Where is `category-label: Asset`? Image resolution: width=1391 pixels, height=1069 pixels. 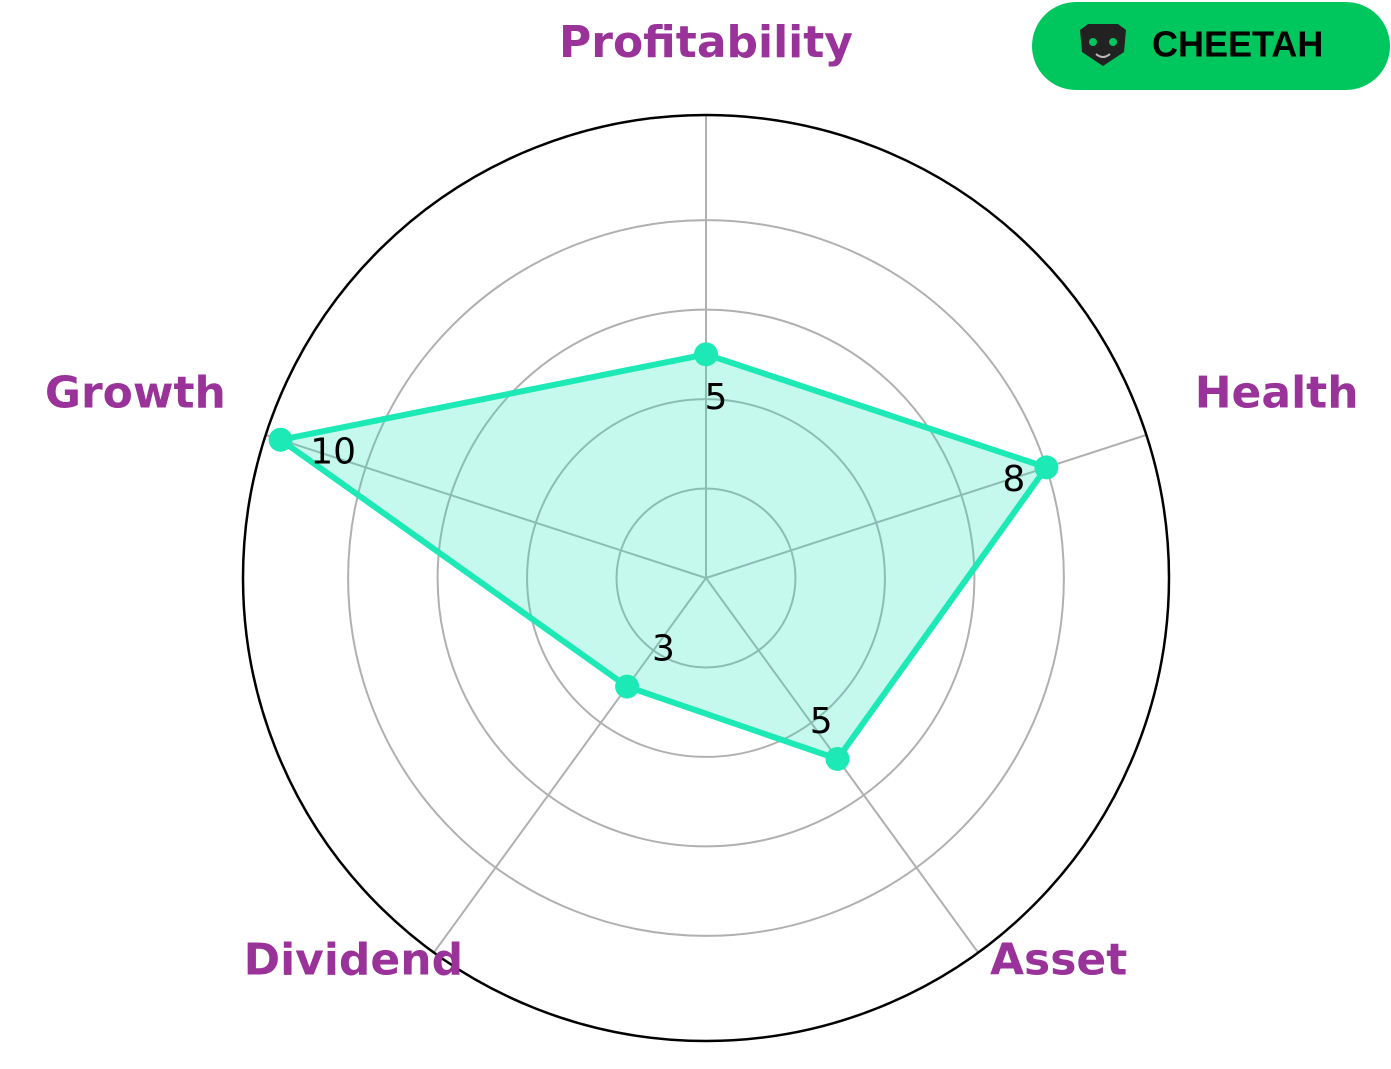 category-label: Asset is located at coordinates (1058, 959).